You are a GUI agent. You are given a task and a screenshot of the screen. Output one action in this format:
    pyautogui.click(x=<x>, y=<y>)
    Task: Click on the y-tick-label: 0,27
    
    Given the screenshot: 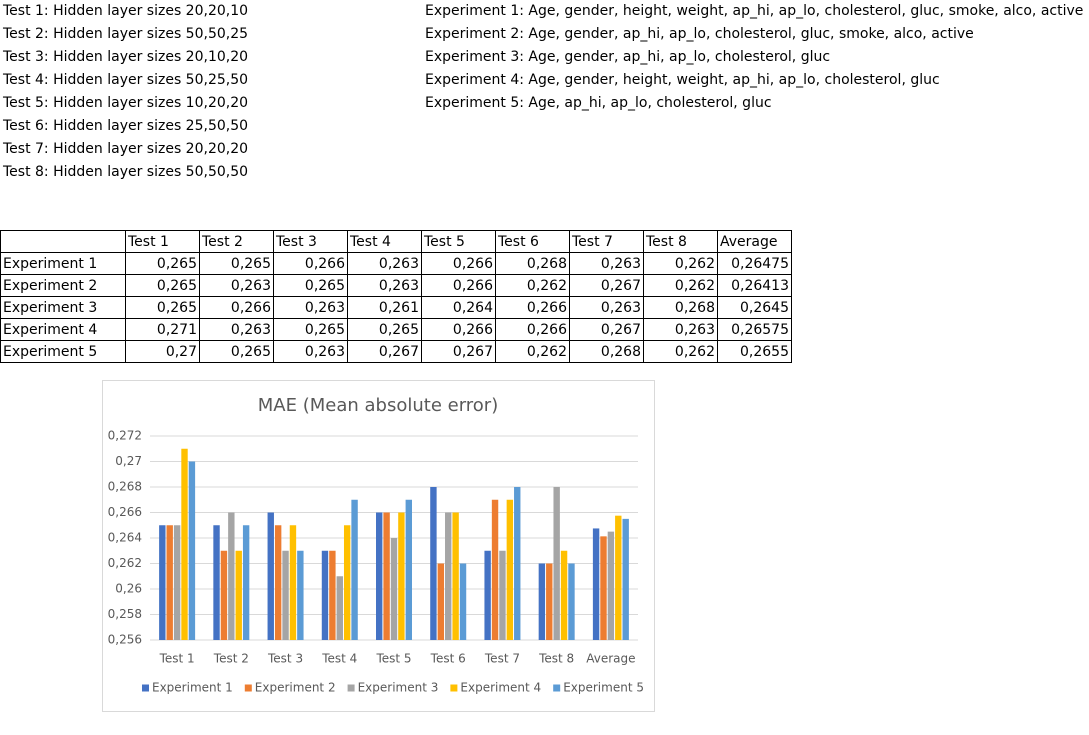 What is the action you would take?
    pyautogui.click(x=128, y=461)
    